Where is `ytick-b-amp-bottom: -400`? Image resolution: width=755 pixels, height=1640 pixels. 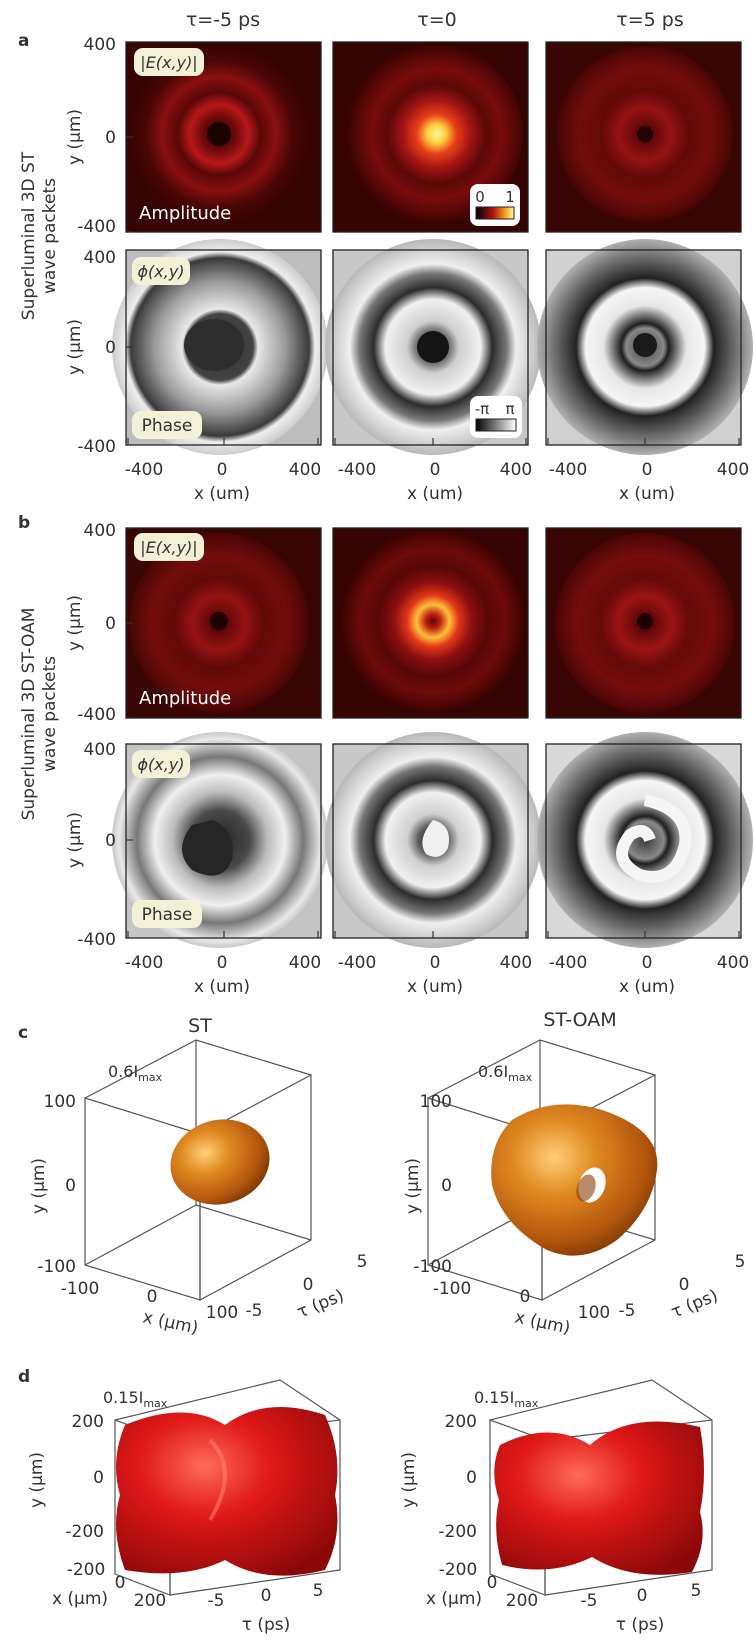
ytick-b-amp-bottom: -400 is located at coordinates (96, 715).